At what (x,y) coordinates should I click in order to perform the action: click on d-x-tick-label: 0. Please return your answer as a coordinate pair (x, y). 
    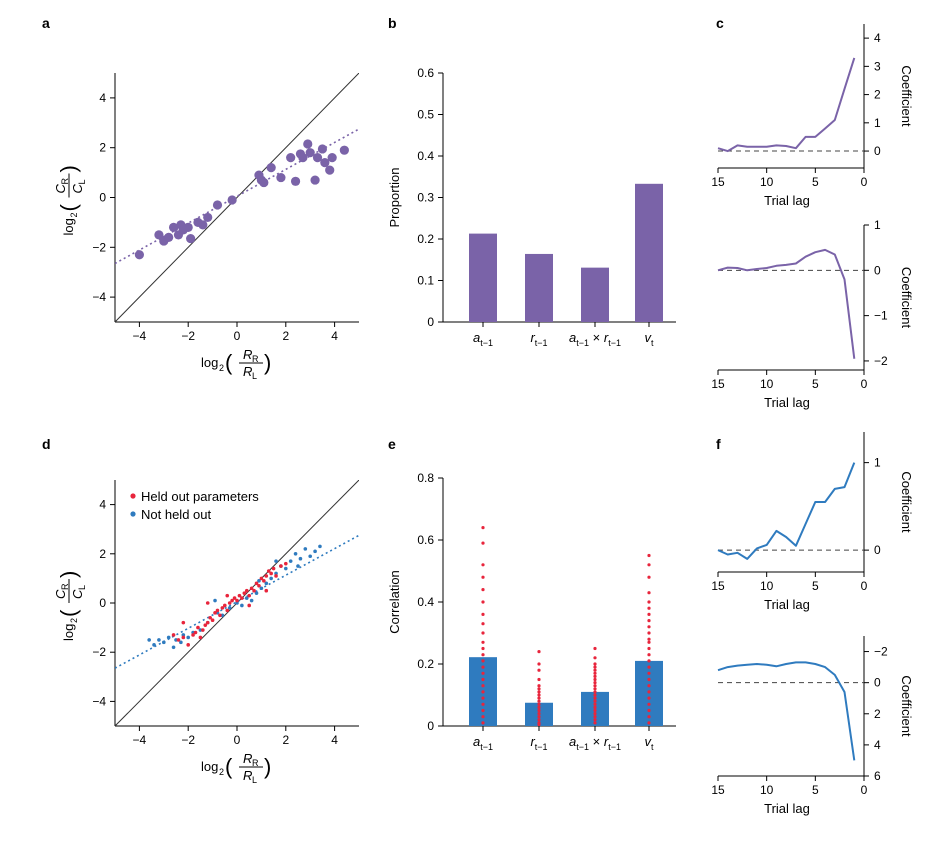
    Looking at the image, I should click on (237, 740).